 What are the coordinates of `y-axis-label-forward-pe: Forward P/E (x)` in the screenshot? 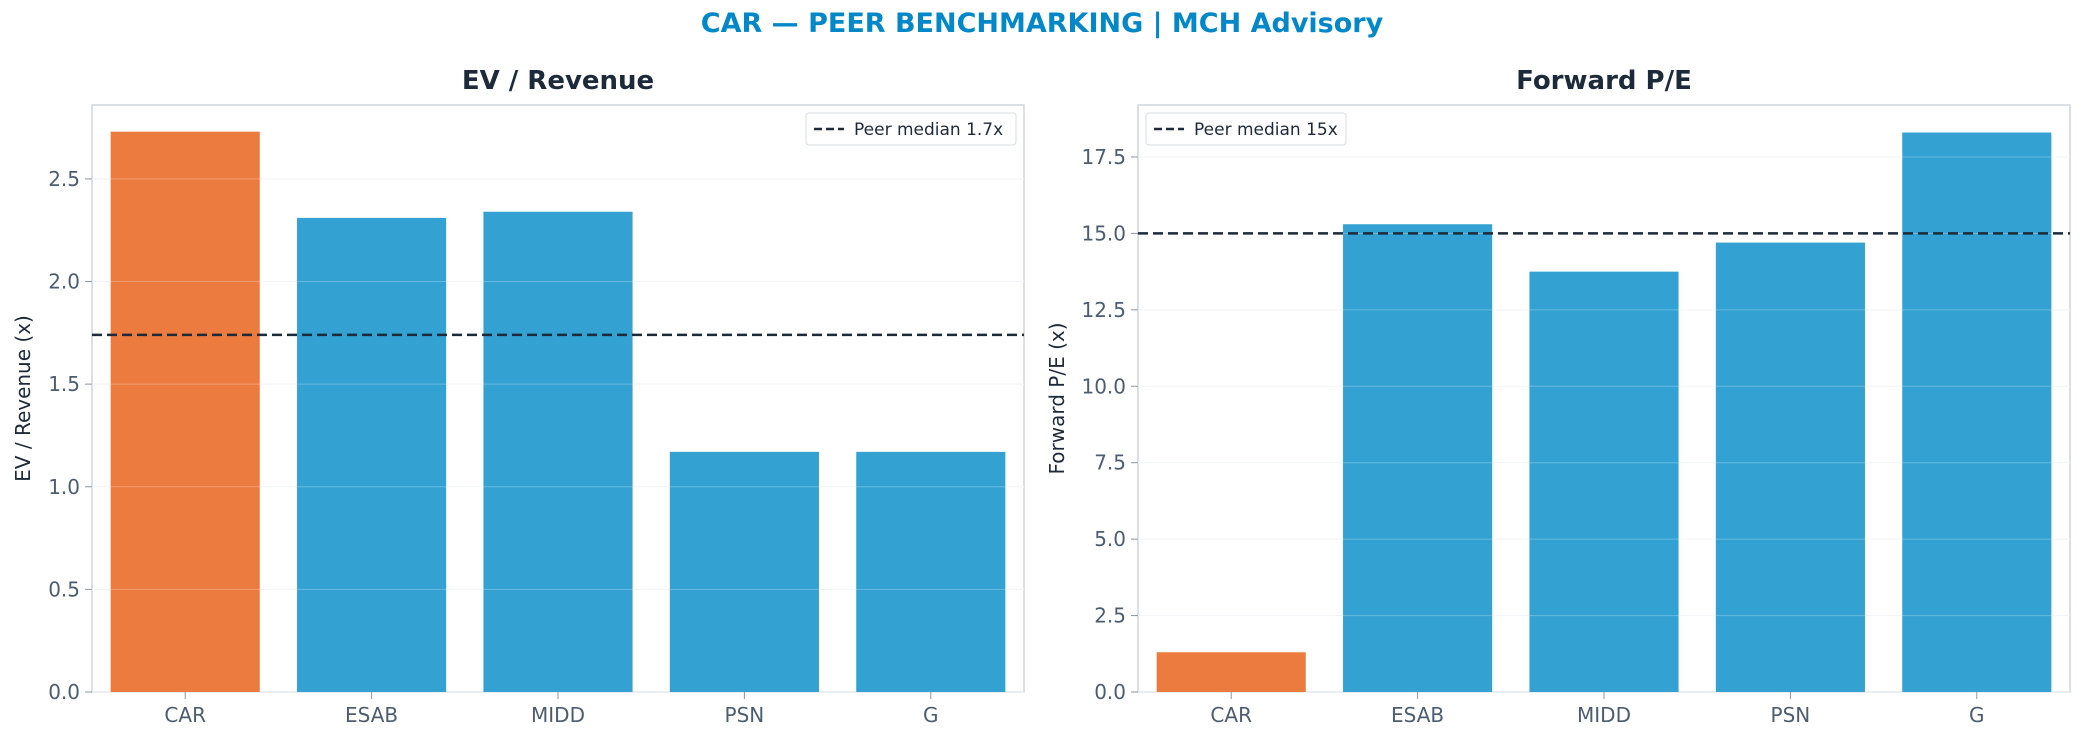 It's located at (1057, 398).